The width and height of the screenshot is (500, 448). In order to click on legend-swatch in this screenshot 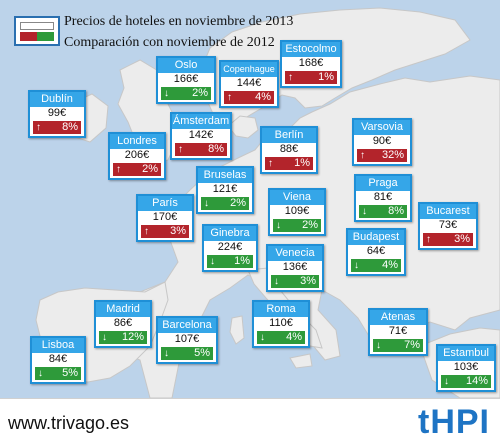, I will do `click(37, 31)`.